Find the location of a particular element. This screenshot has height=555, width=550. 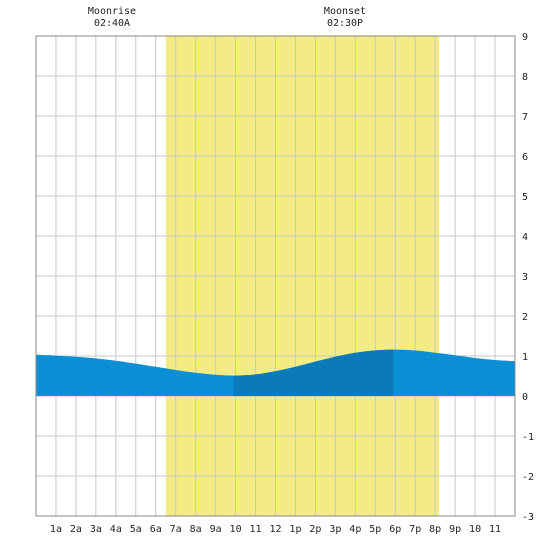

y-tick-label: 8 is located at coordinates (525, 77).